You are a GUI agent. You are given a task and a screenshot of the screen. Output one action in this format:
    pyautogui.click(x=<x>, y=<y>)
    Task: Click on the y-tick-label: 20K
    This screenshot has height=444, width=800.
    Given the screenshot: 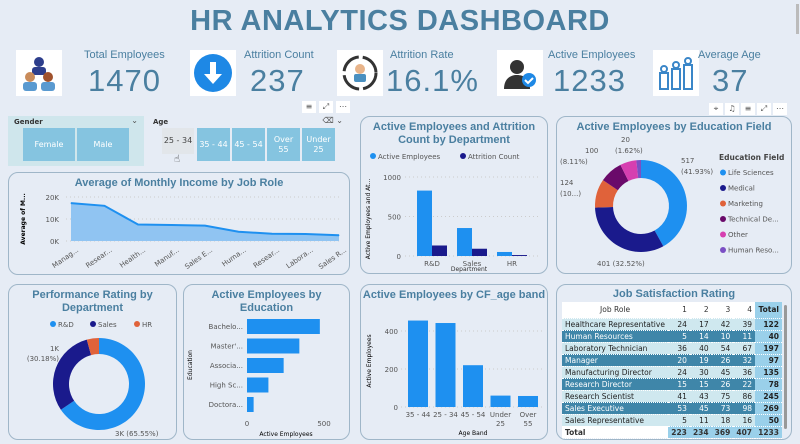 What is the action you would take?
    pyautogui.click(x=53, y=198)
    